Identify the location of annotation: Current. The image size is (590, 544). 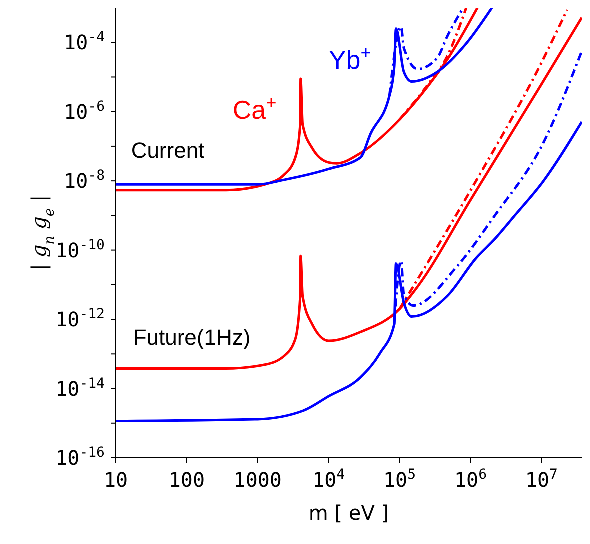
(168, 150).